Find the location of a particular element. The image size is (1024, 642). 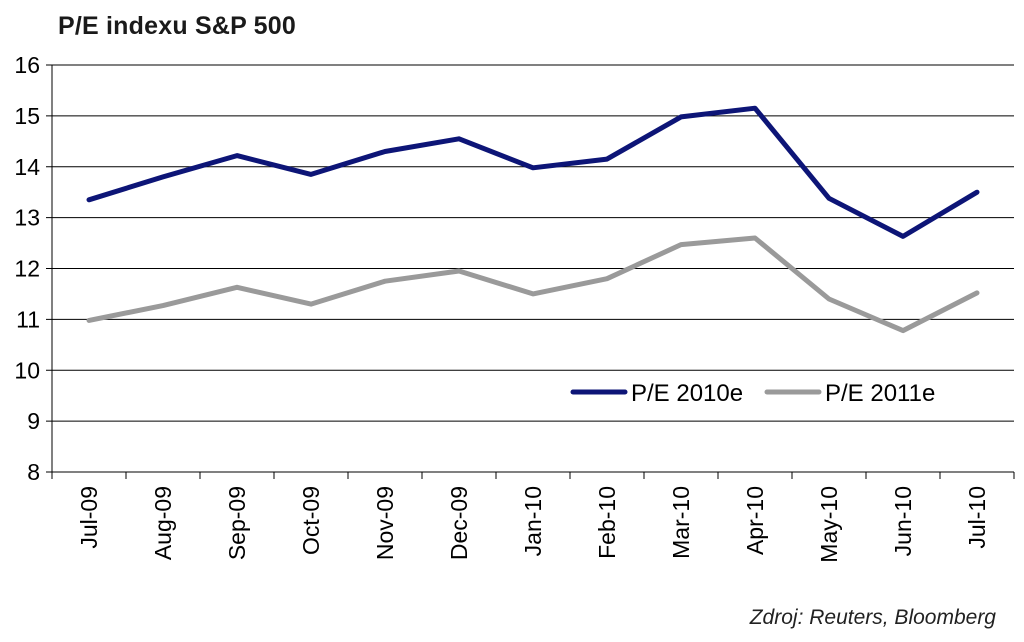

x-tick-label: May-10 is located at coordinates (829, 524).